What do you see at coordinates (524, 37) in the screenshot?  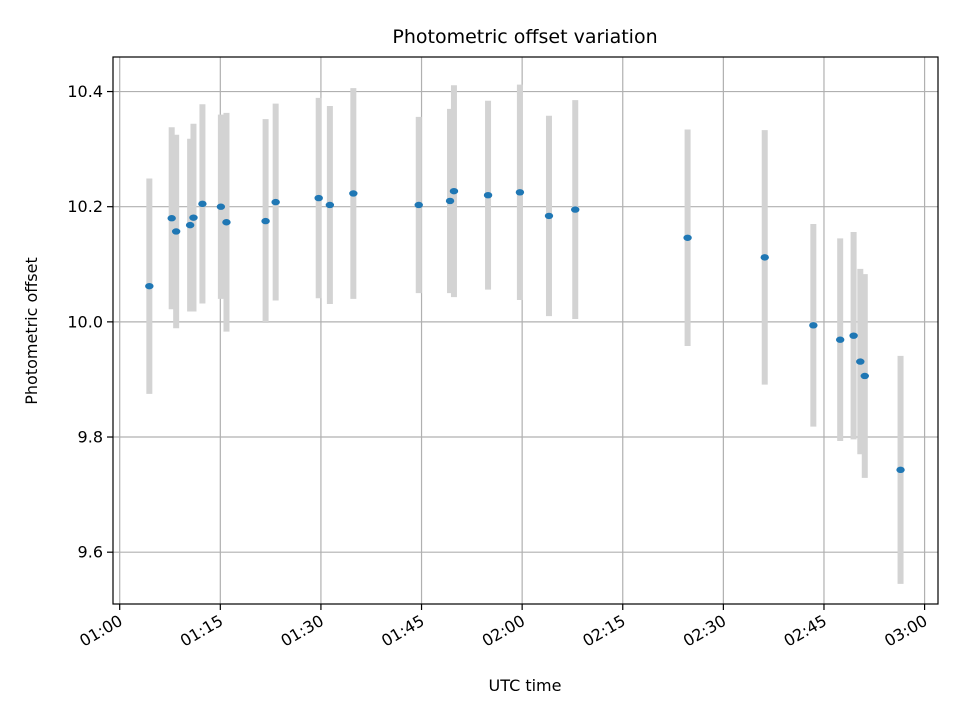 I see `chart-title: Photometric offset variation` at bounding box center [524, 37].